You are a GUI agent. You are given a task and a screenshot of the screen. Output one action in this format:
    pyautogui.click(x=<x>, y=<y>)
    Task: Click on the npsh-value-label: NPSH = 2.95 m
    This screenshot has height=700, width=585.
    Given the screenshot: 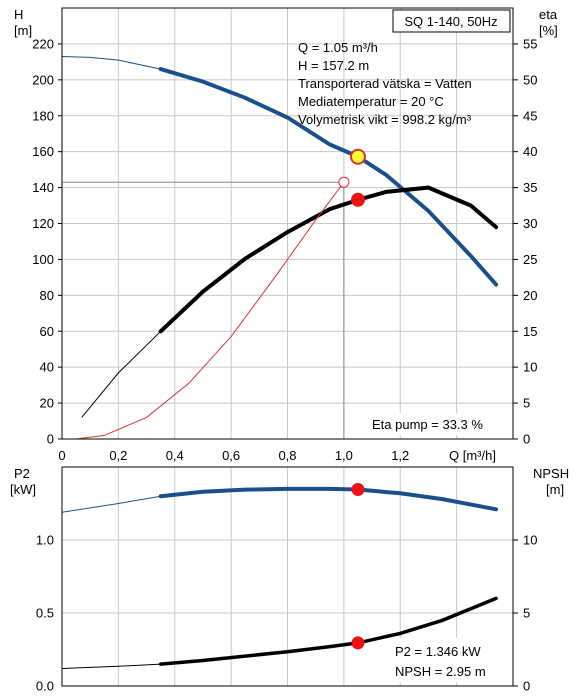 What is the action you would take?
    pyautogui.click(x=440, y=671)
    